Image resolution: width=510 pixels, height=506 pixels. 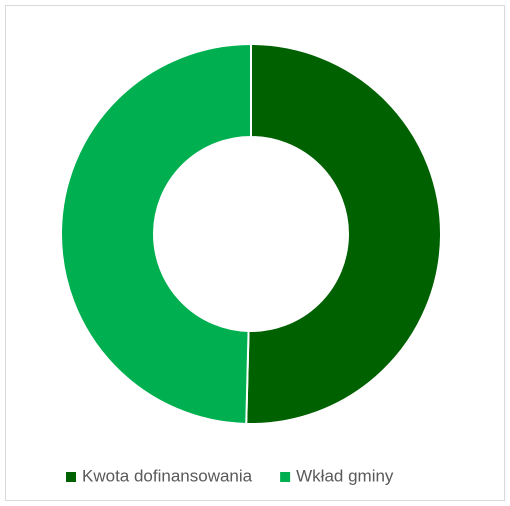 I want to click on legend-label: Wkład gminy, so click(x=345, y=475).